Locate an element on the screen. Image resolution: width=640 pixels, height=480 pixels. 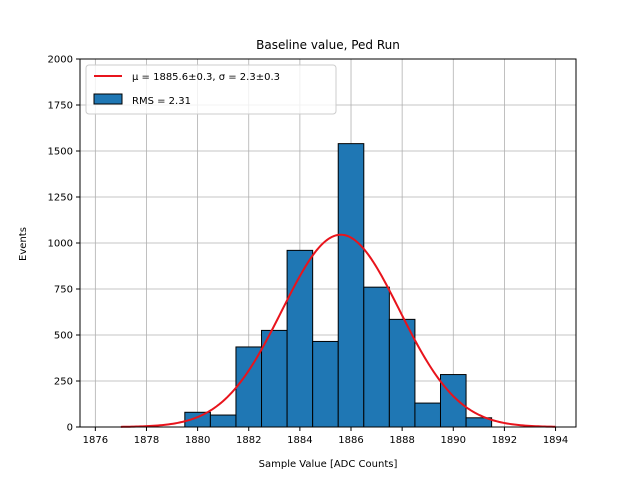
x-tick-label: 1890 is located at coordinates (453, 440).